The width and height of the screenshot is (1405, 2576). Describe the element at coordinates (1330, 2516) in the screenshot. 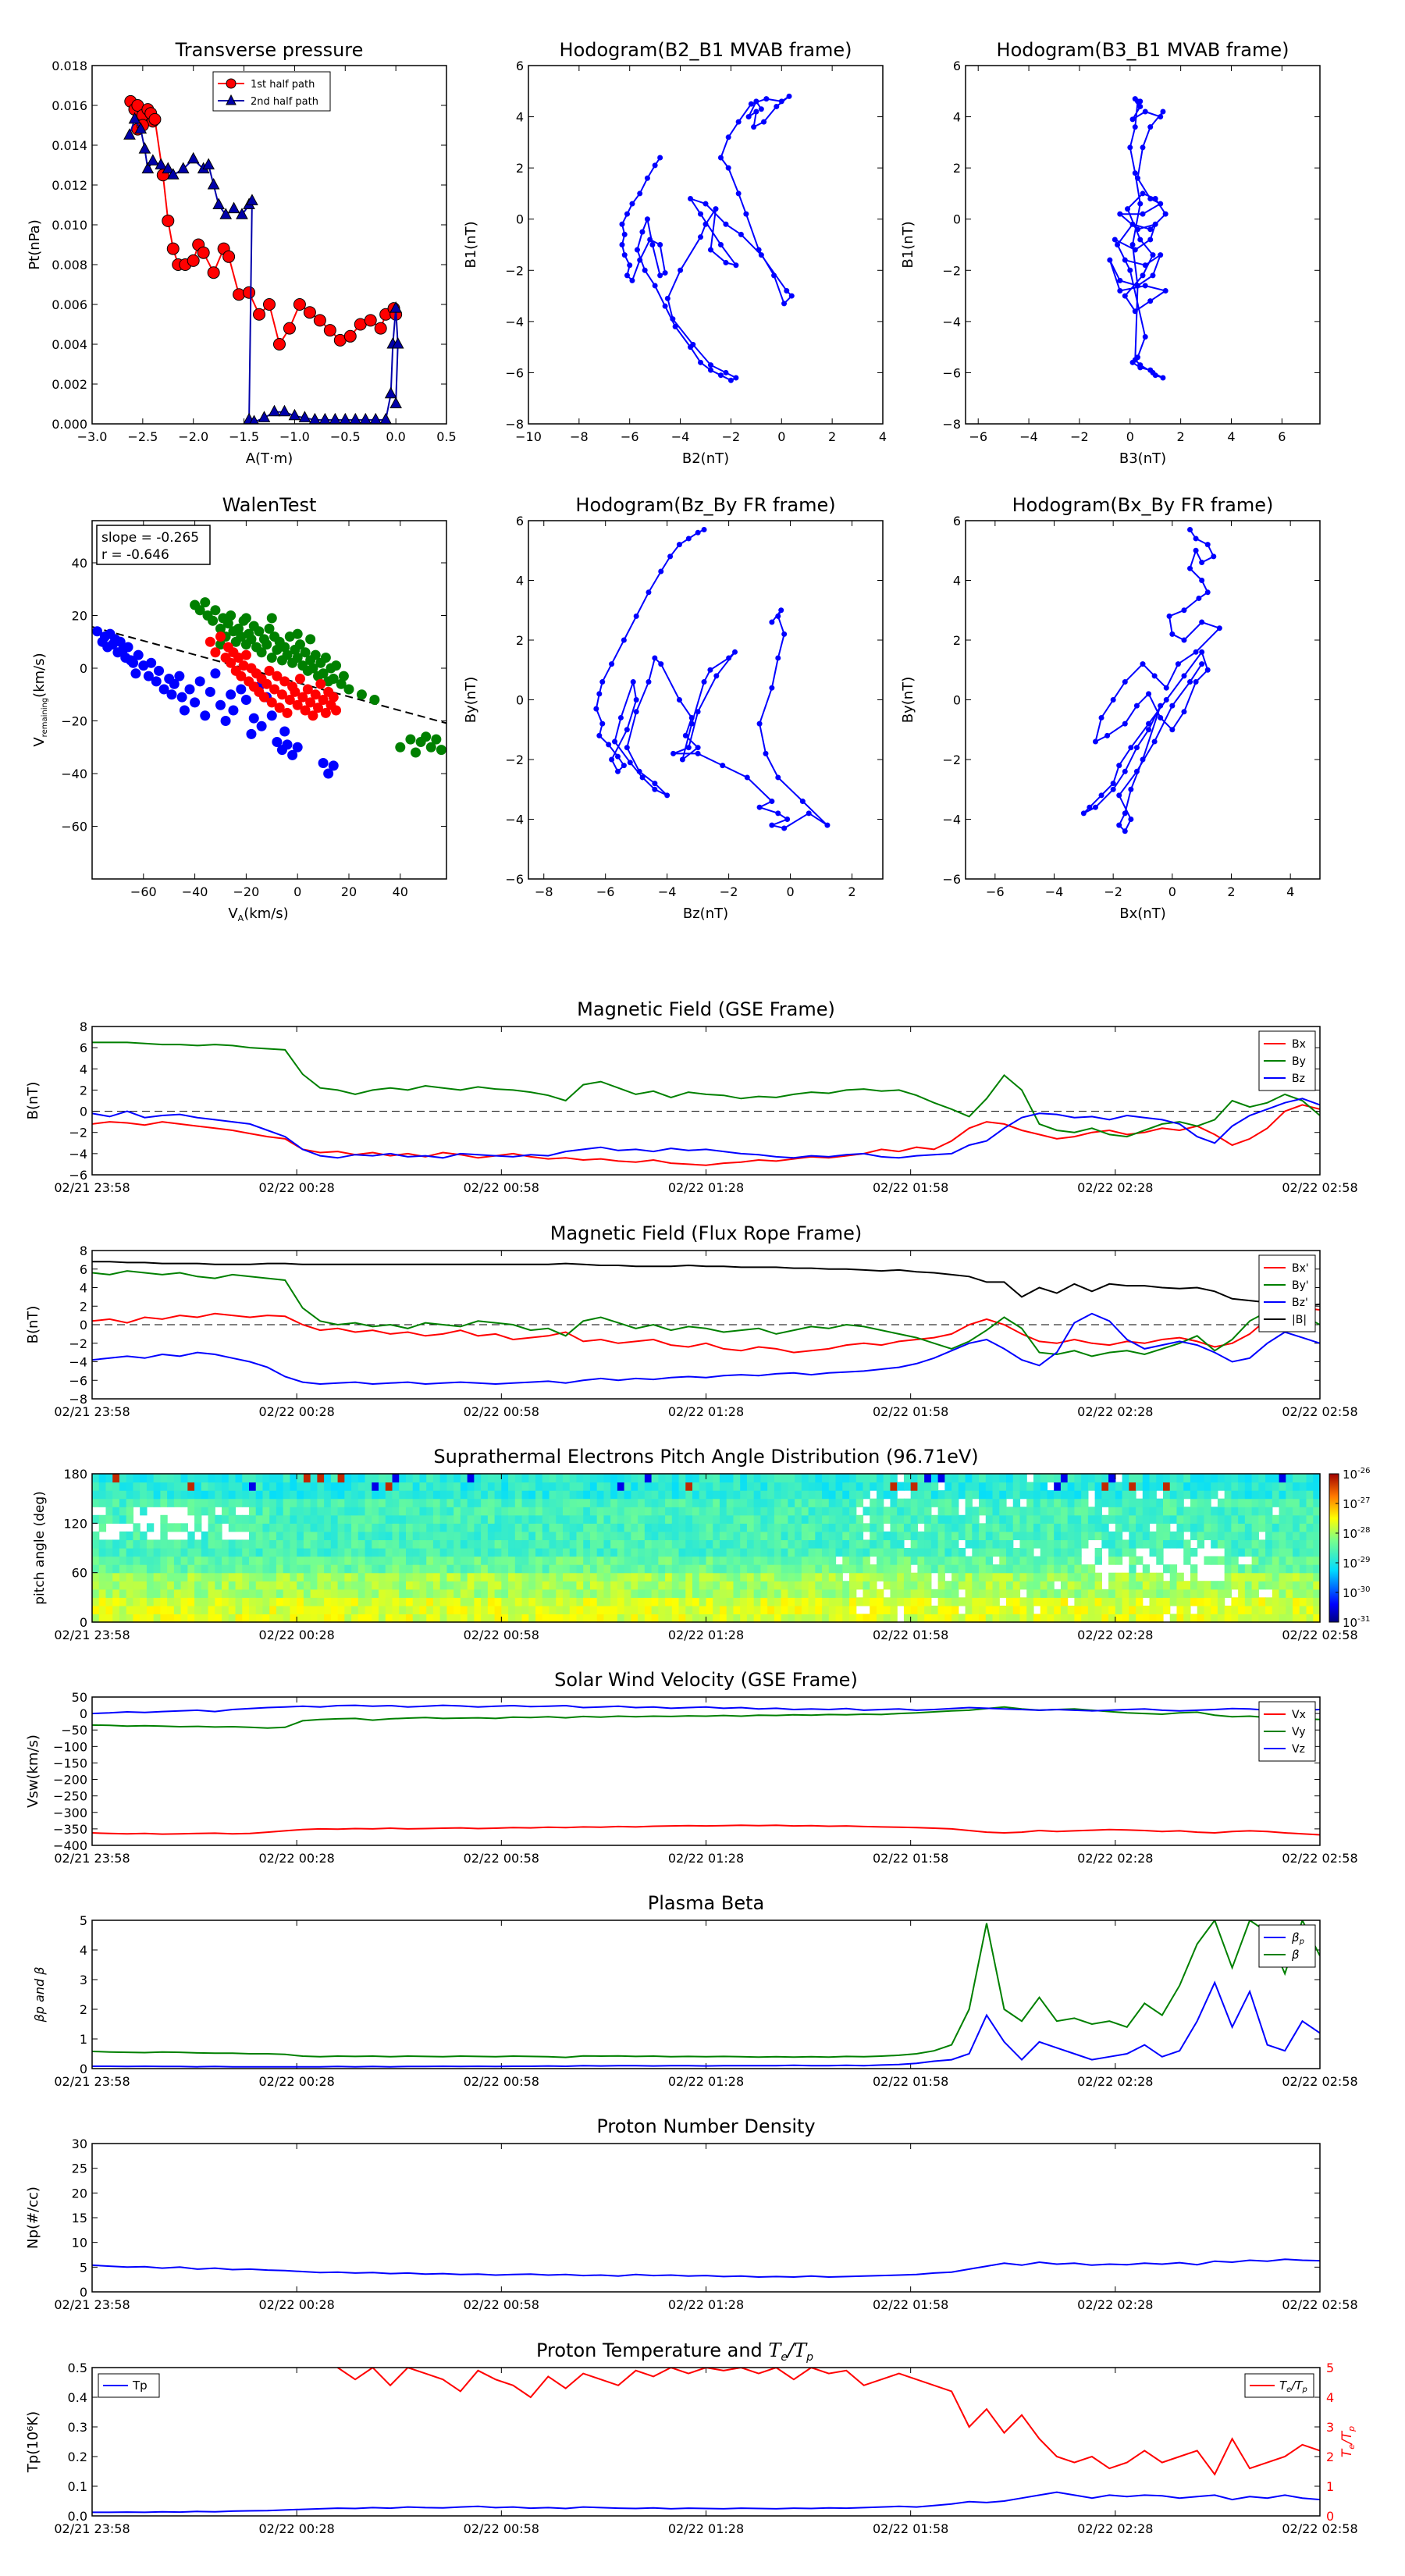

I see `y-tick-label-right: 0` at that location.